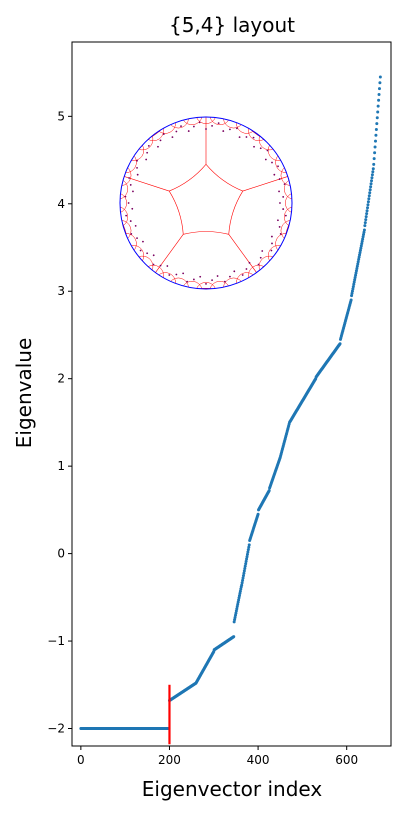 The image size is (407, 814). Describe the element at coordinates (346, 760) in the screenshot. I see `x-tick-label: 600` at that location.